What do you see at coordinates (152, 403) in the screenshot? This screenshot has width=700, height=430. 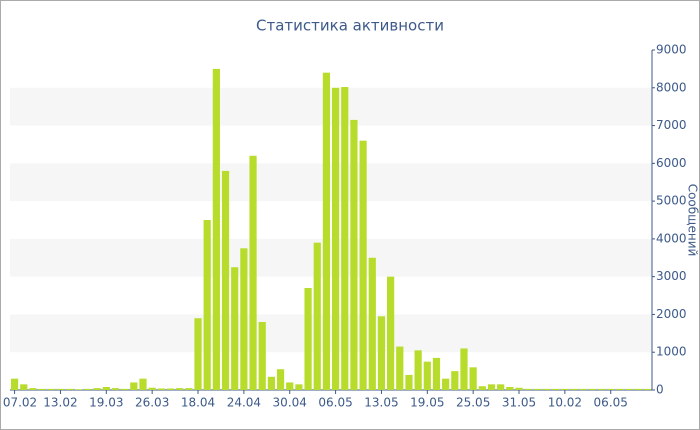 I see `x-tick-label: 26.03` at bounding box center [152, 403].